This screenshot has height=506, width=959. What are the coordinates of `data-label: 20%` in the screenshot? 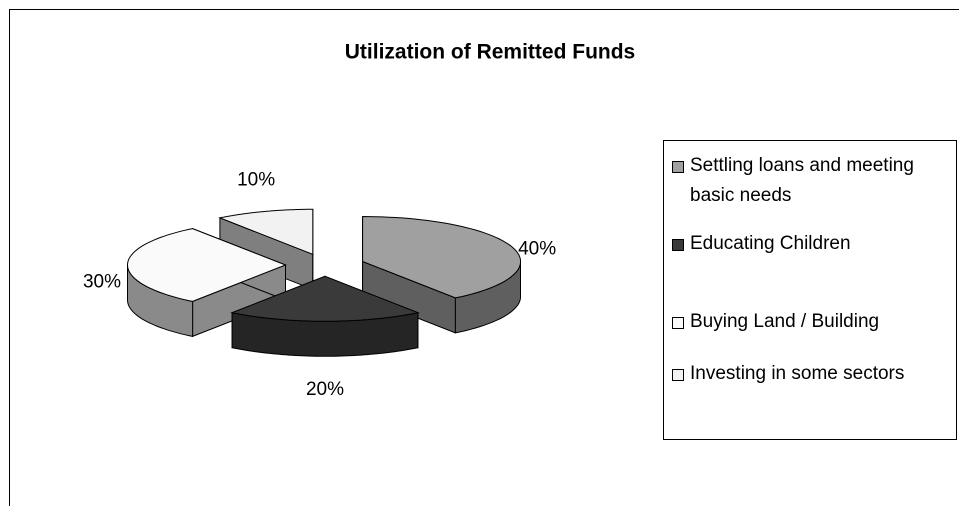 It's located at (325, 389).